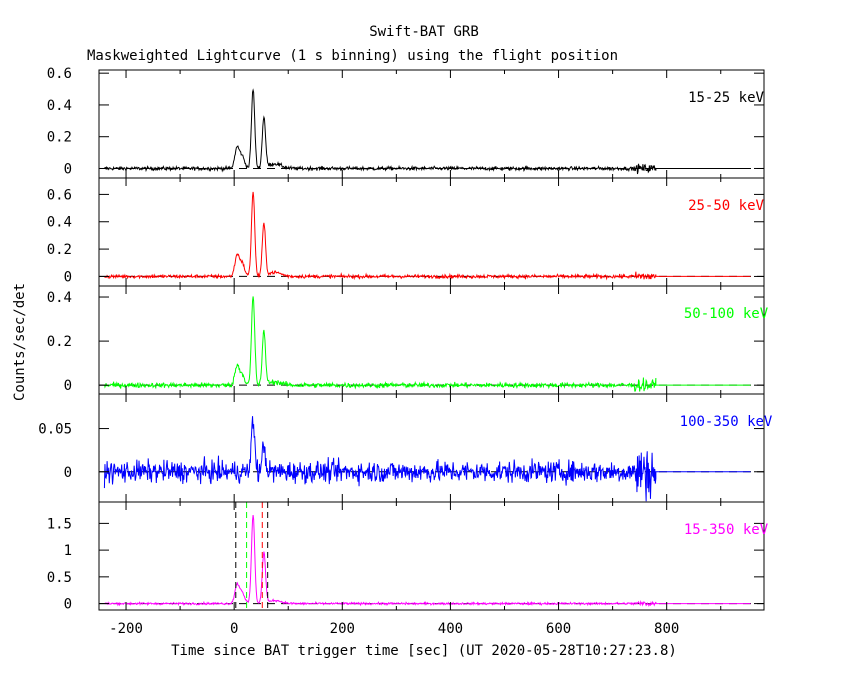 This screenshot has width=850, height=680. What do you see at coordinates (59, 524) in the screenshot?
I see `y-tick-label: 1.5` at bounding box center [59, 524].